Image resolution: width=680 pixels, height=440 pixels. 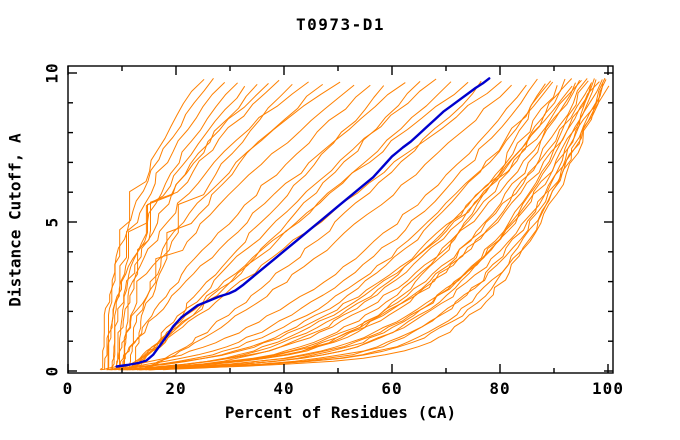 I want to click on y-tick-label: 0, so click(x=52, y=371).